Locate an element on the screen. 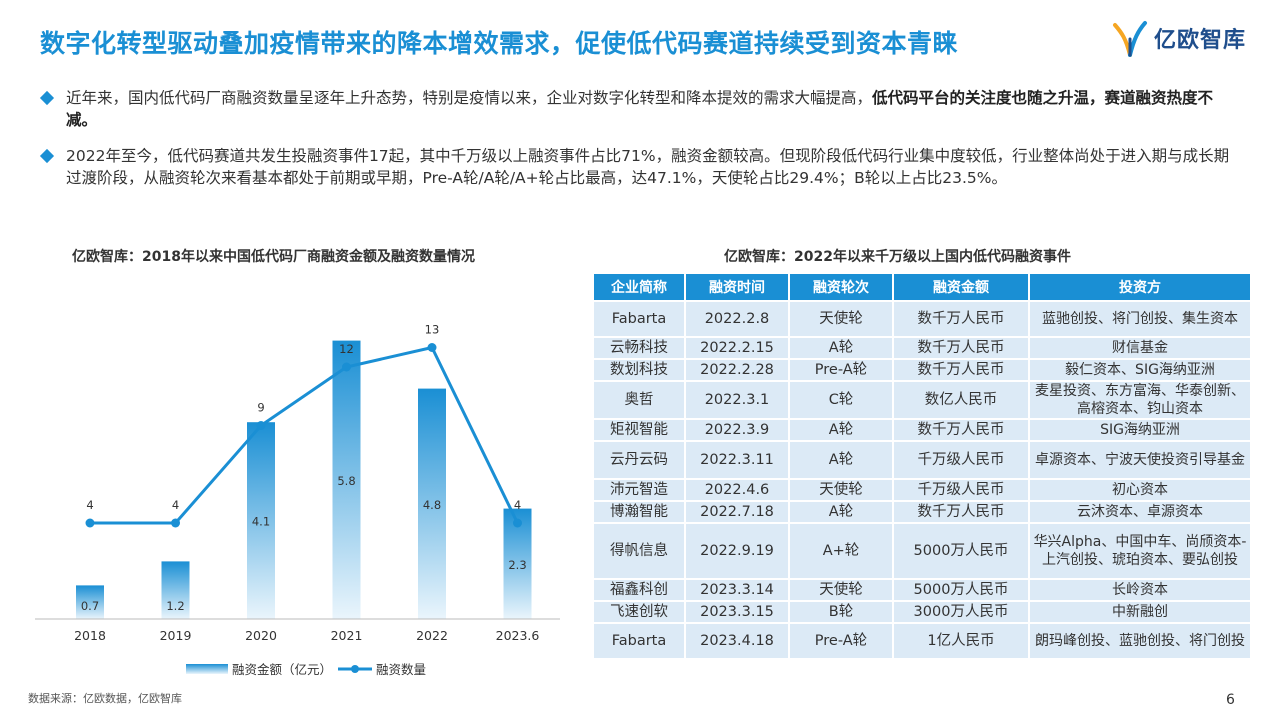  table-cell: 长岭资本 is located at coordinates (1140, 590).